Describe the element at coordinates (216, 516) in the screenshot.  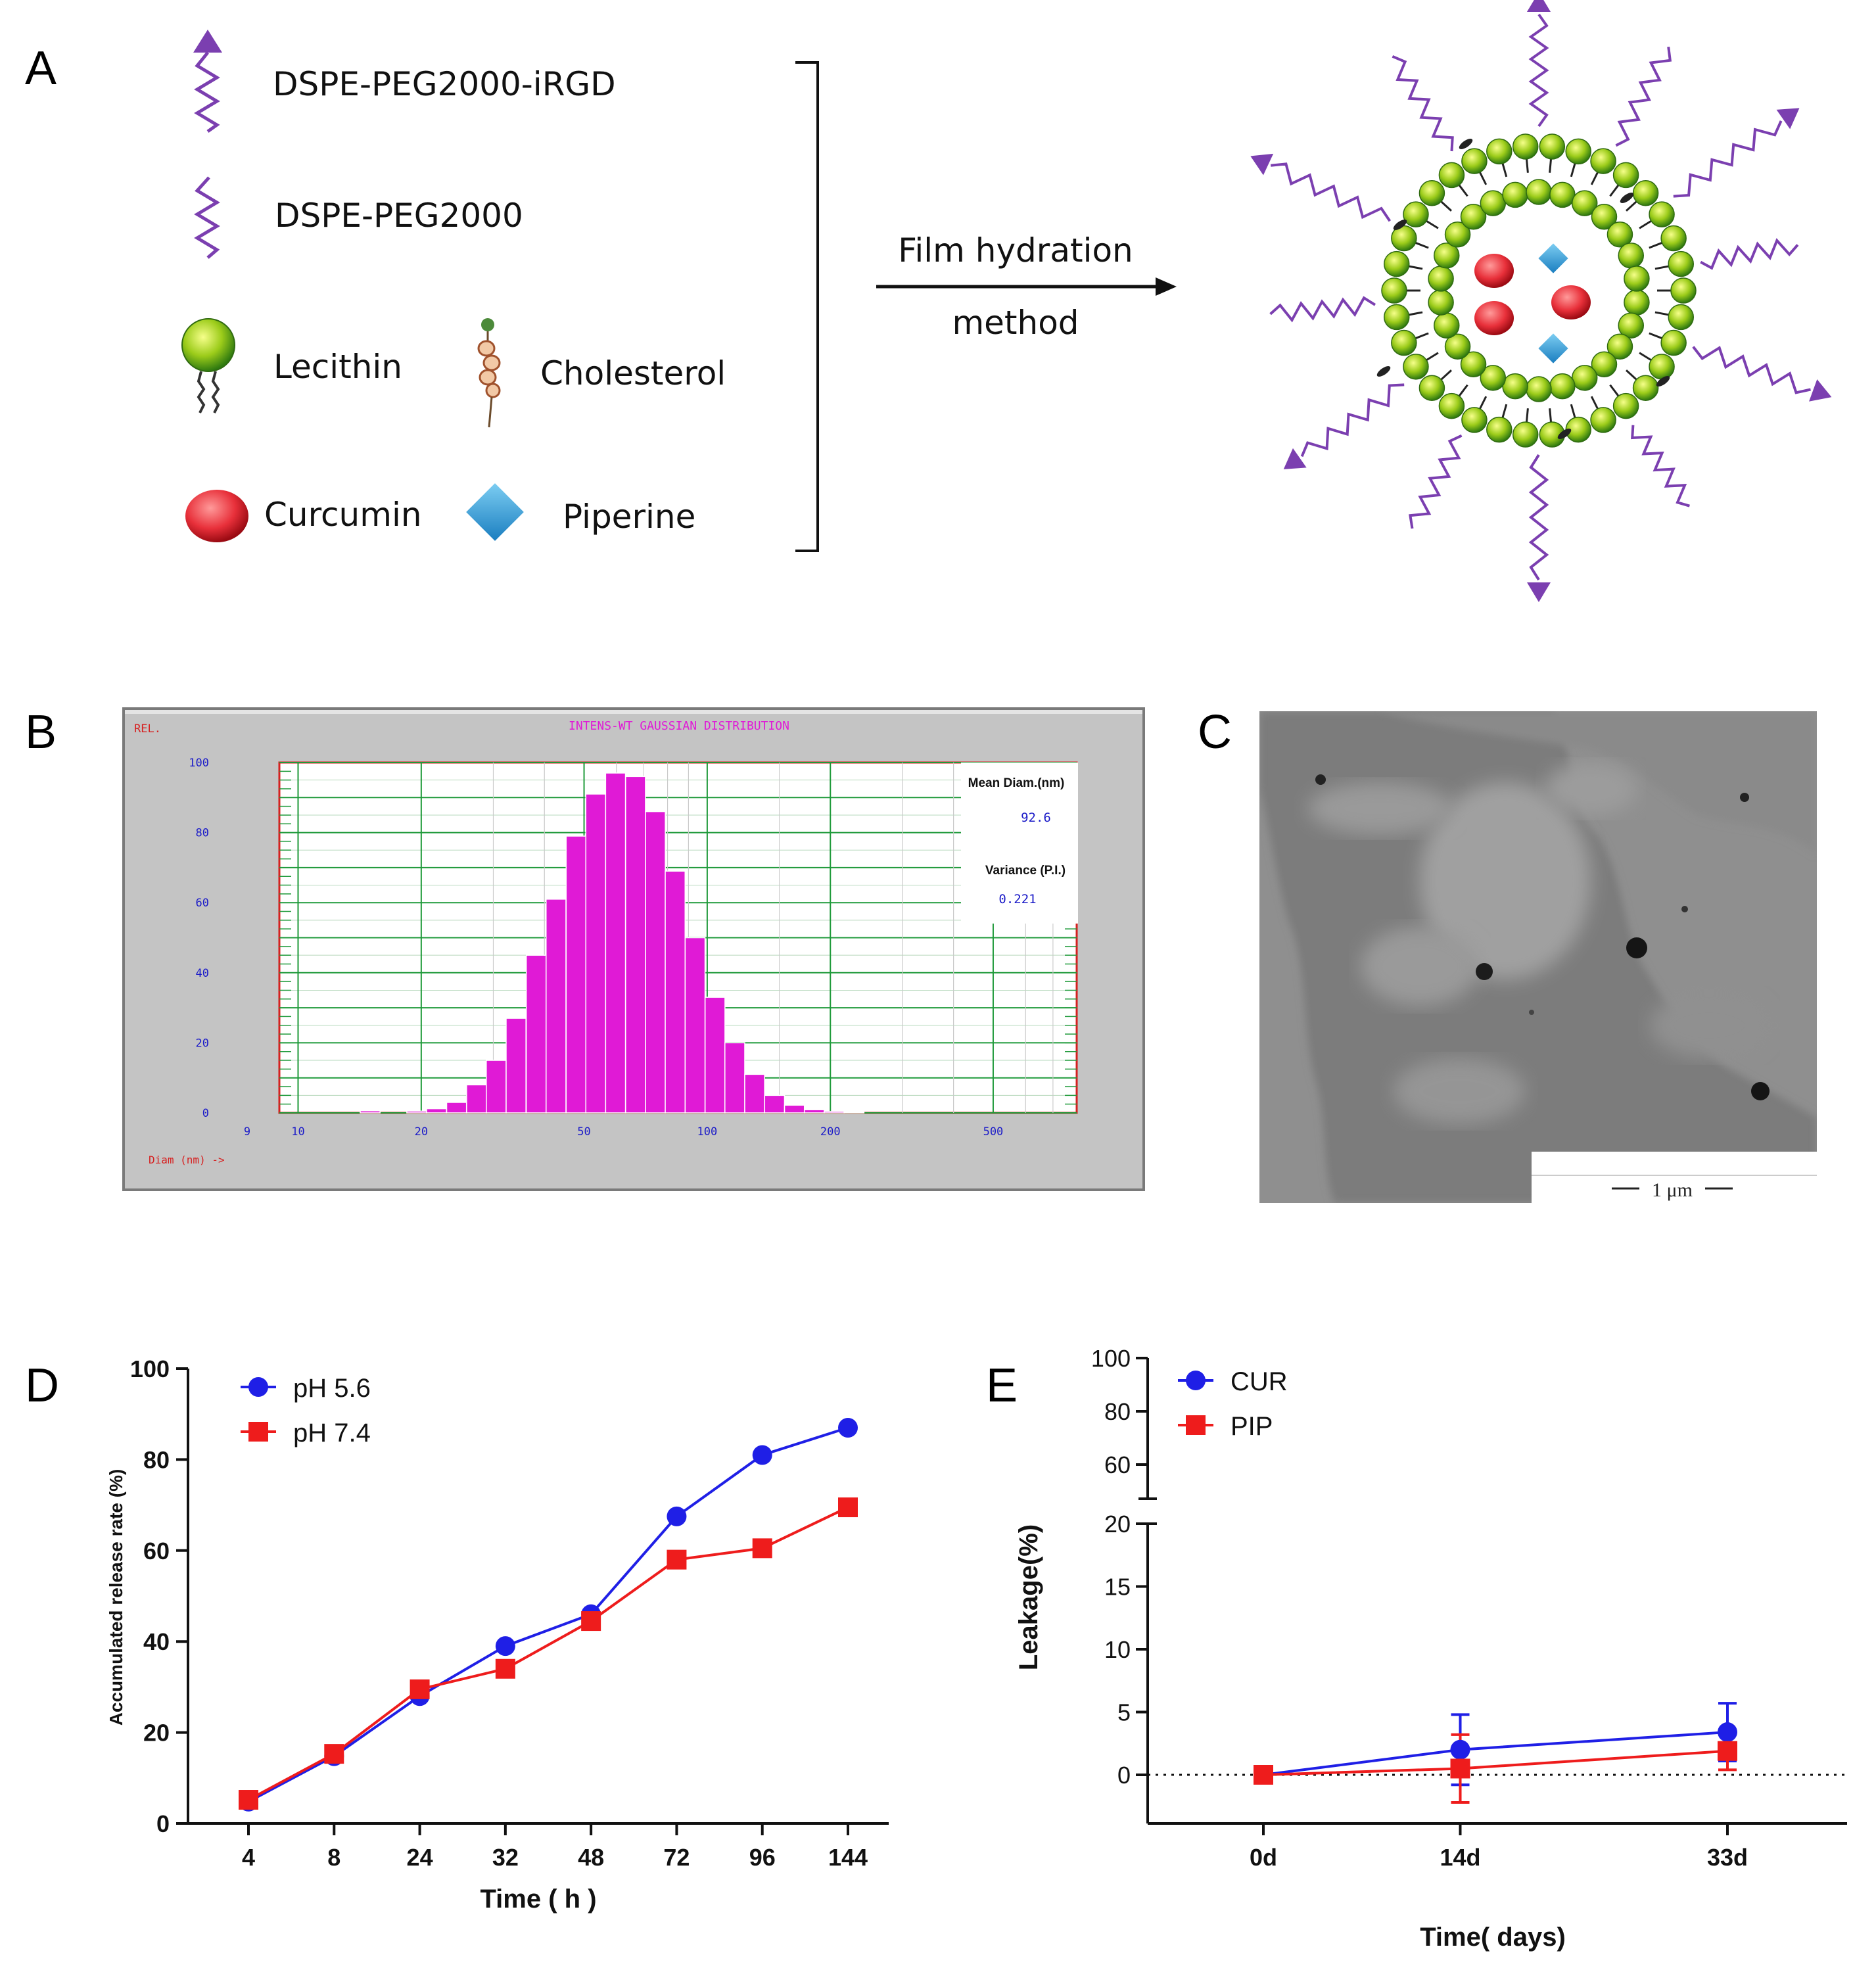
I see `curcumin-icon` at that location.